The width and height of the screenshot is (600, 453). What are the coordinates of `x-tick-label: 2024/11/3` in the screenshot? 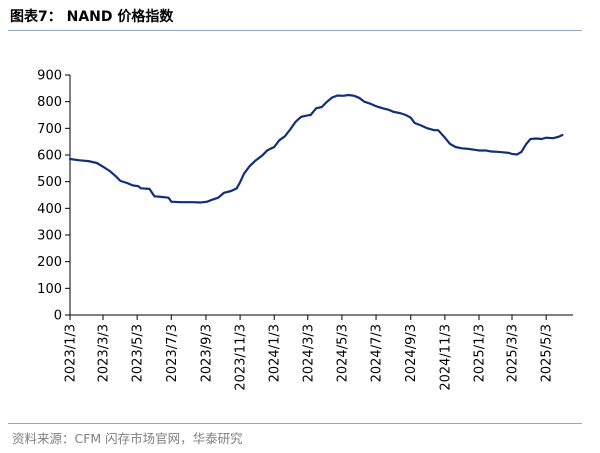 It's located at (445, 357).